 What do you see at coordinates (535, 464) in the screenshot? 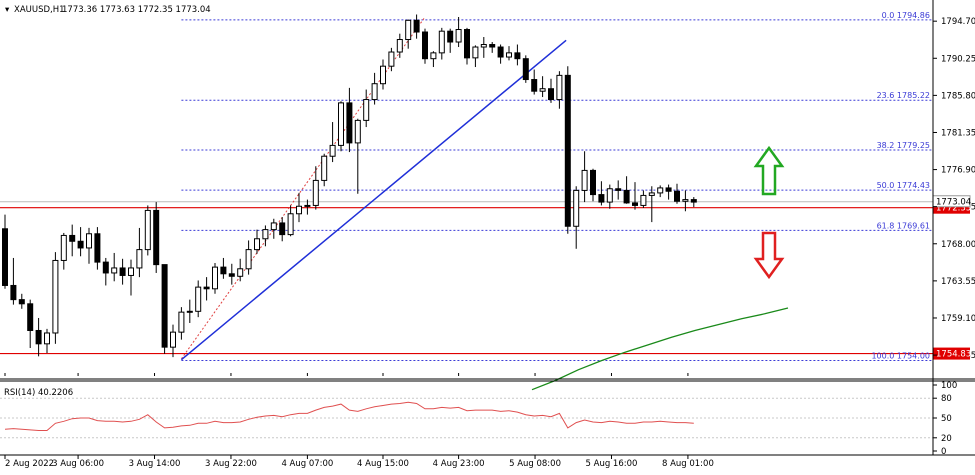
I see `x-axis-tick-label: 5 Aug 08:00` at bounding box center [535, 464].